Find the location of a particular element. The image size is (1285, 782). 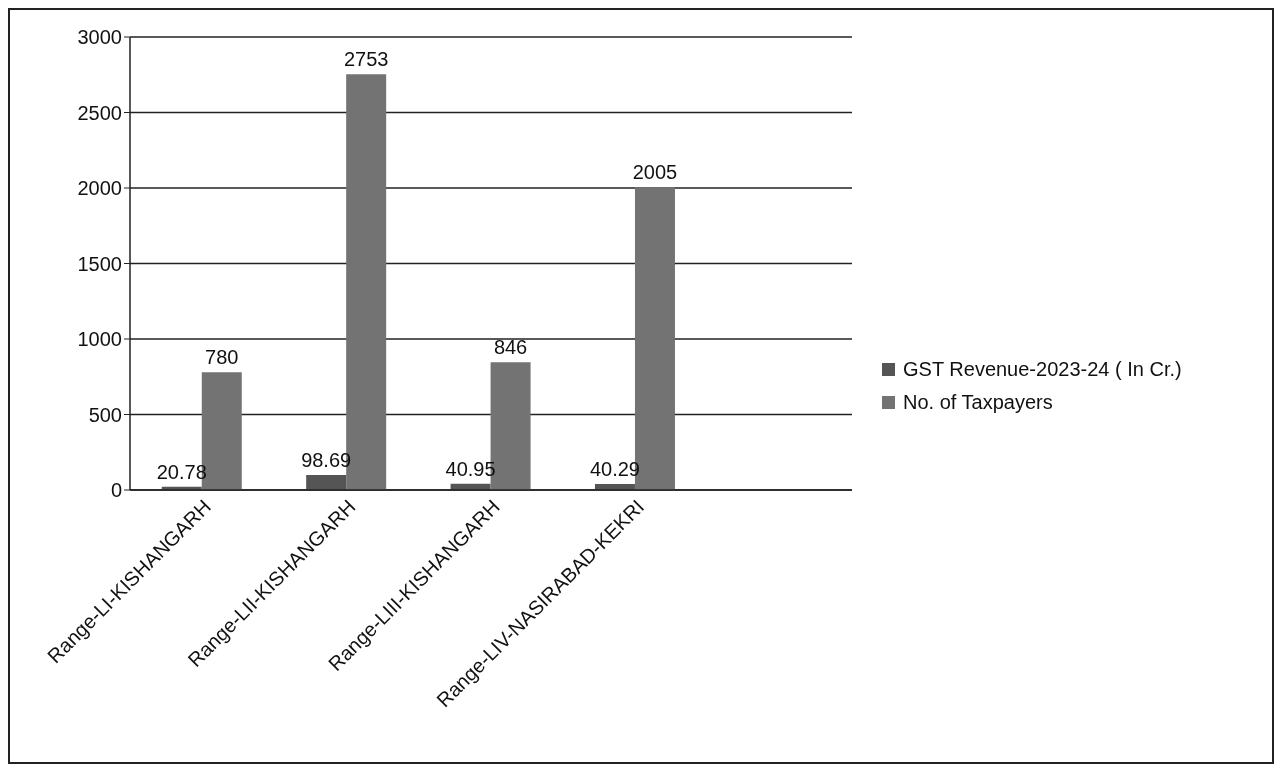

y-tick-label: 2500 is located at coordinates (99, 112).